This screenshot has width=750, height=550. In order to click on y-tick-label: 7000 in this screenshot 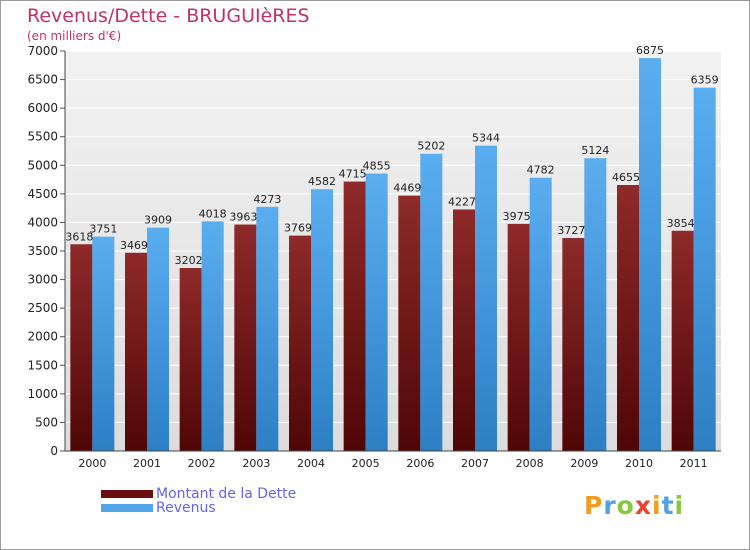, I will do `click(42, 51)`.